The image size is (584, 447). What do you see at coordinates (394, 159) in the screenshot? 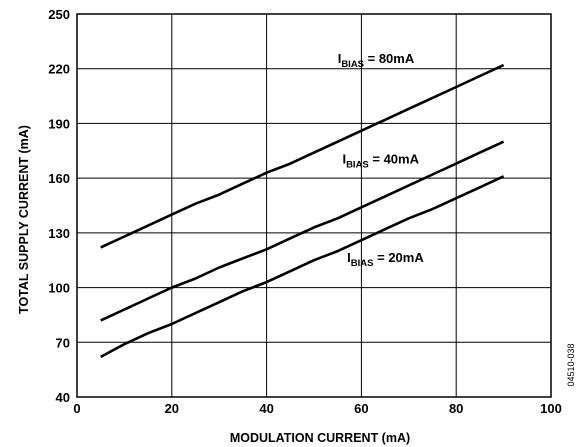
I see `series-label-value: = 40mA` at bounding box center [394, 159].